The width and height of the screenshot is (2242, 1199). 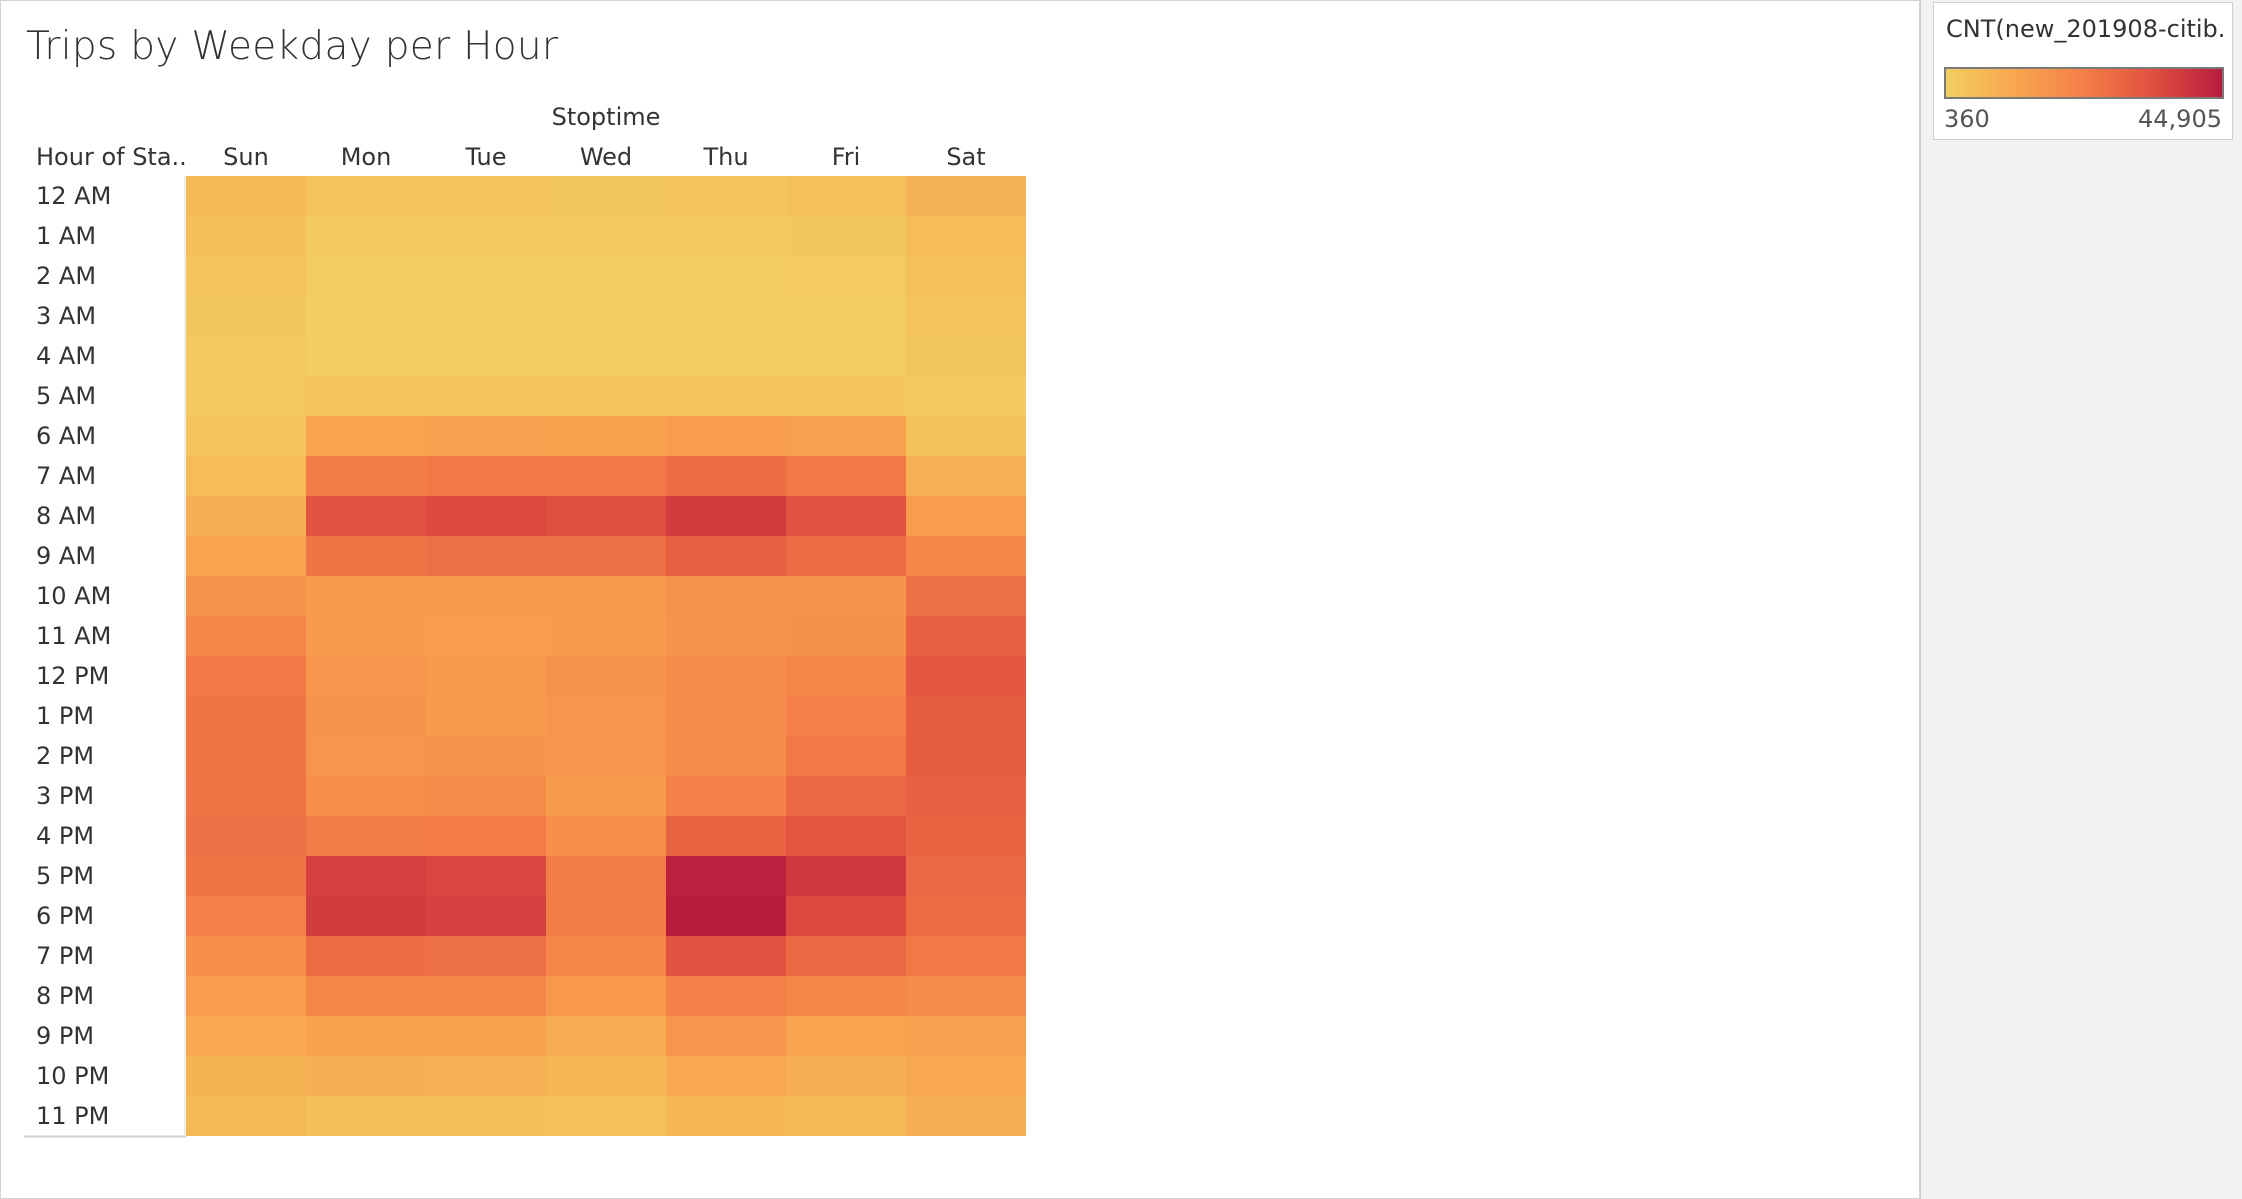 I want to click on row-header: 6 AM, so click(x=66, y=436).